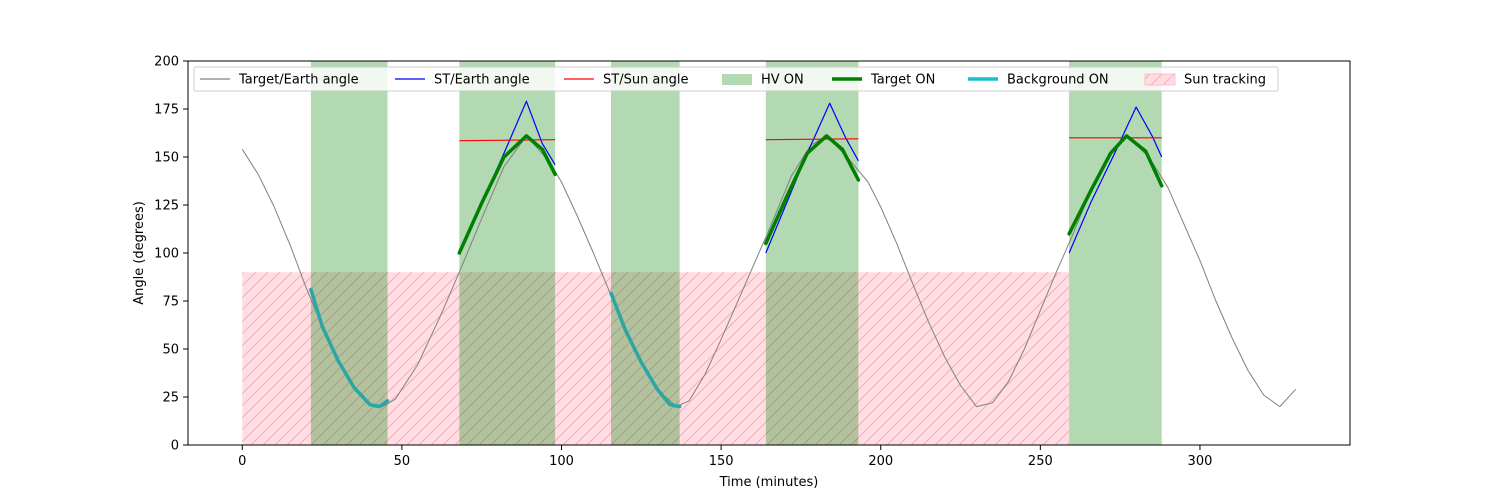 The width and height of the screenshot is (1500, 500). Describe the element at coordinates (769, 482) in the screenshot. I see `x-axis-label: Time (minutes)` at that location.